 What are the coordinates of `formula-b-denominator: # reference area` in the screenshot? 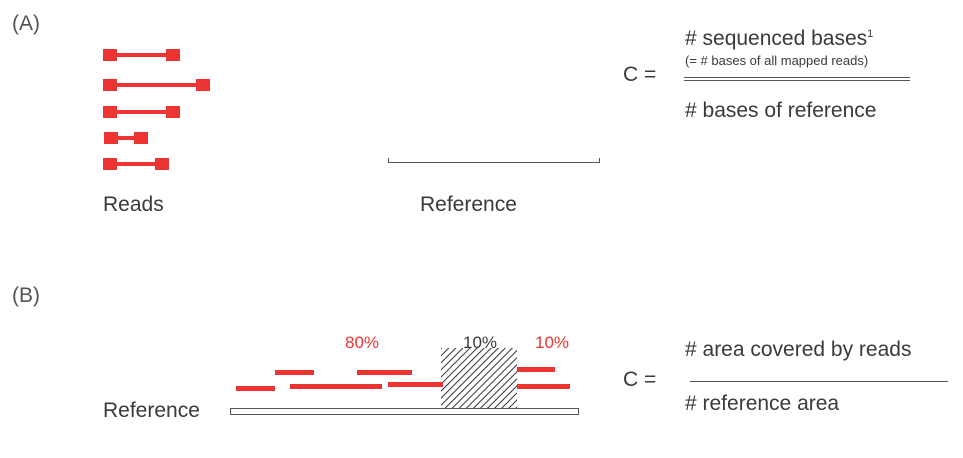 It's located at (762, 403).